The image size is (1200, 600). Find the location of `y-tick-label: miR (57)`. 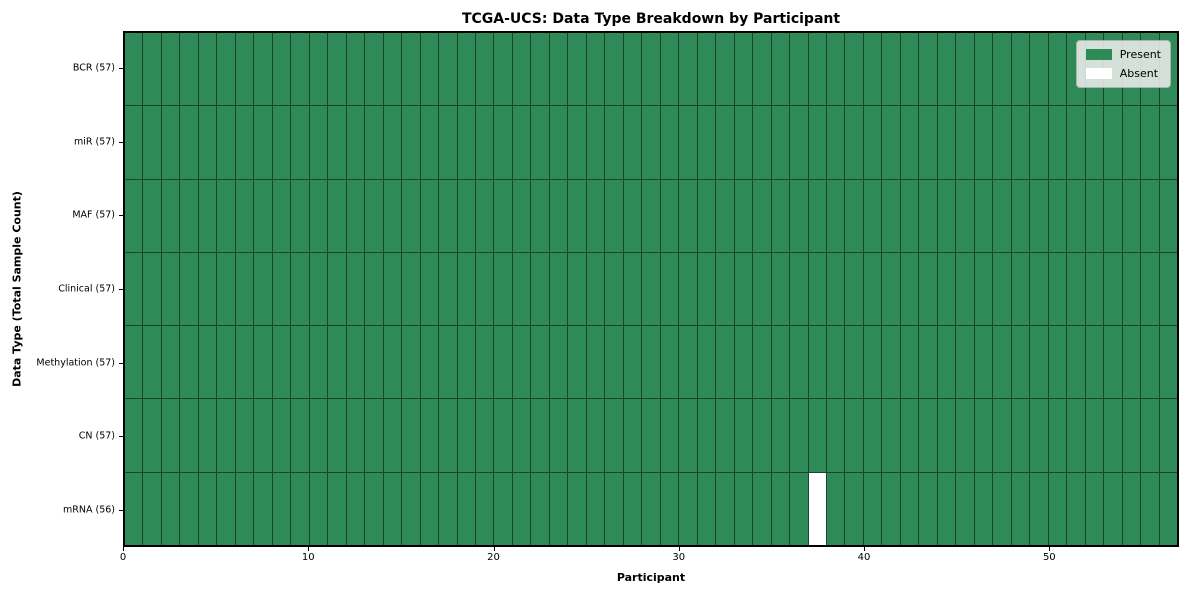

y-tick-label: miR (57) is located at coordinates (94, 142).